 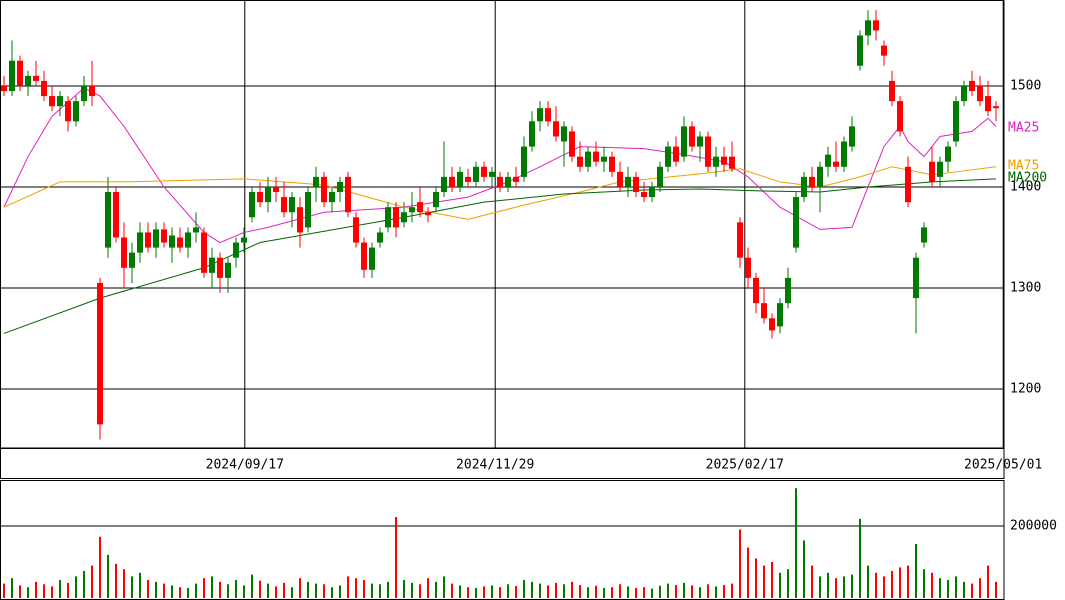 What do you see at coordinates (495, 465) in the screenshot?
I see `x-tick-label: 2024/11/29` at bounding box center [495, 465].